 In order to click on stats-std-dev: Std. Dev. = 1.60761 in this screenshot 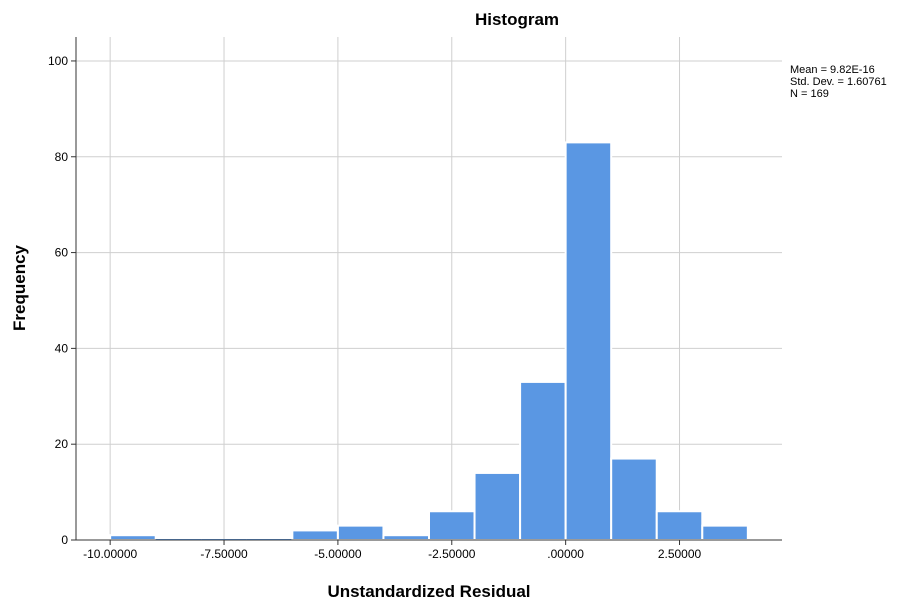, I will do `click(838, 82)`.